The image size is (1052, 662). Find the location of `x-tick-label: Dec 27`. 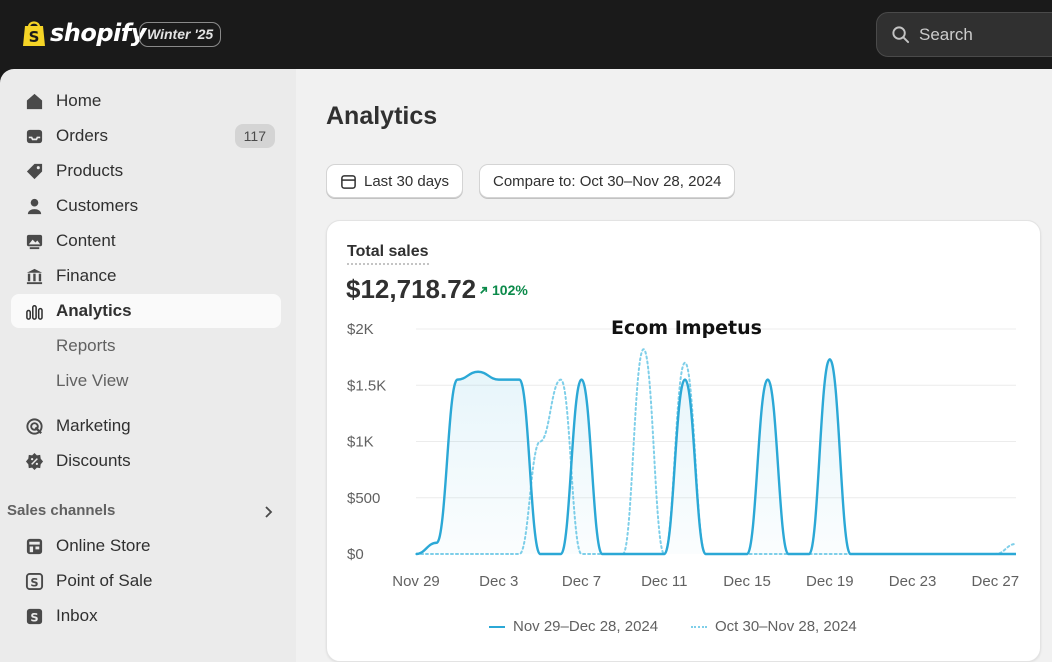

x-tick-label: Dec 27 is located at coordinates (996, 581).